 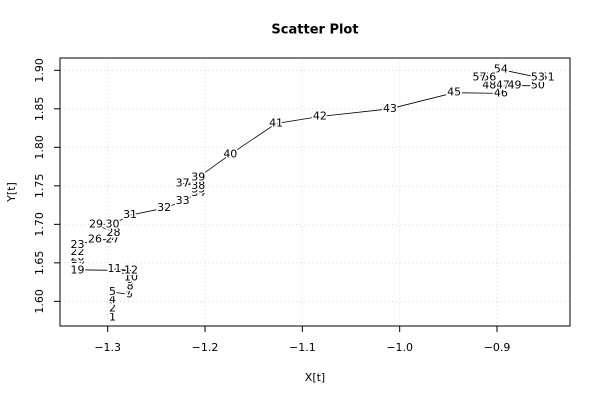 I want to click on point-label: 48, so click(x=489, y=85).